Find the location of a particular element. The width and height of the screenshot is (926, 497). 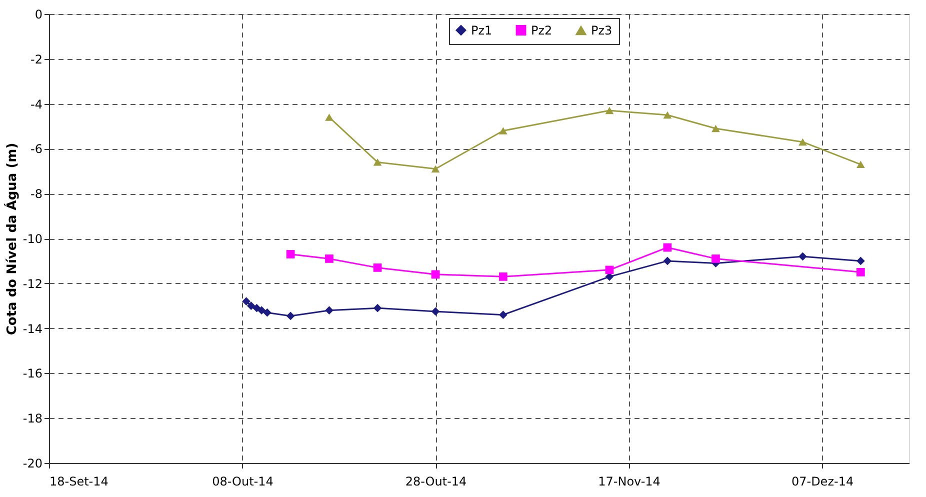

y-tick-label: -8 is located at coordinates (36, 194).